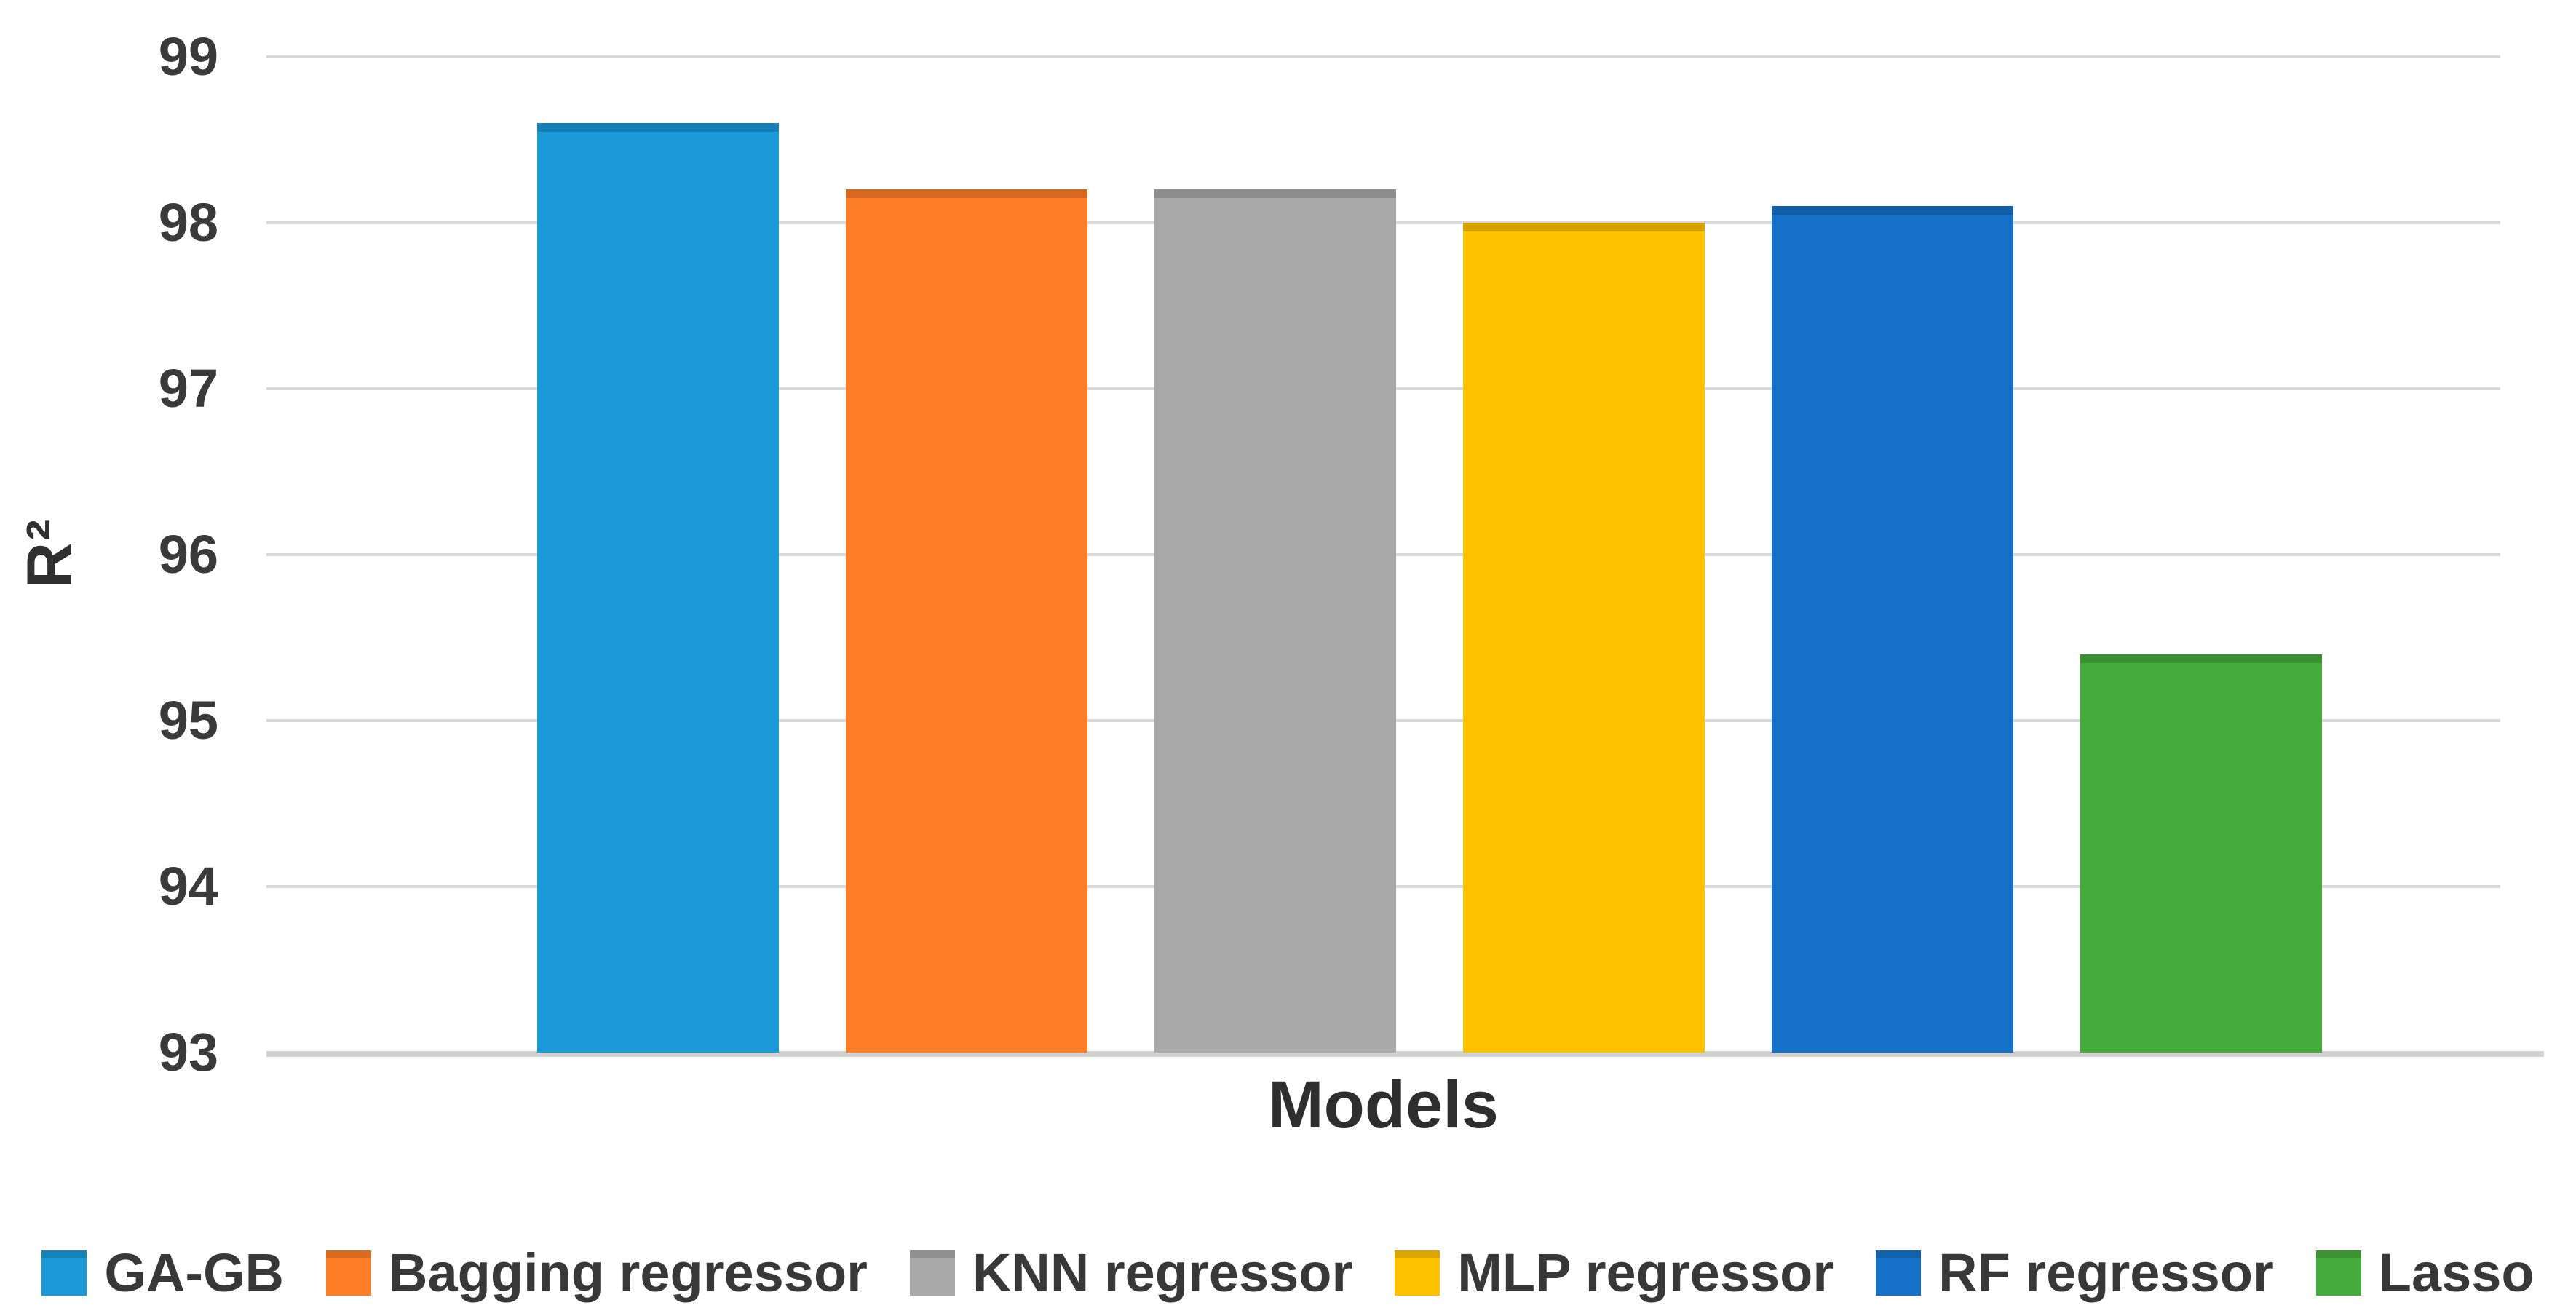 The height and width of the screenshot is (1316, 2576). I want to click on legend-item-bagging-regressor: Bagging regressor, so click(597, 1273).